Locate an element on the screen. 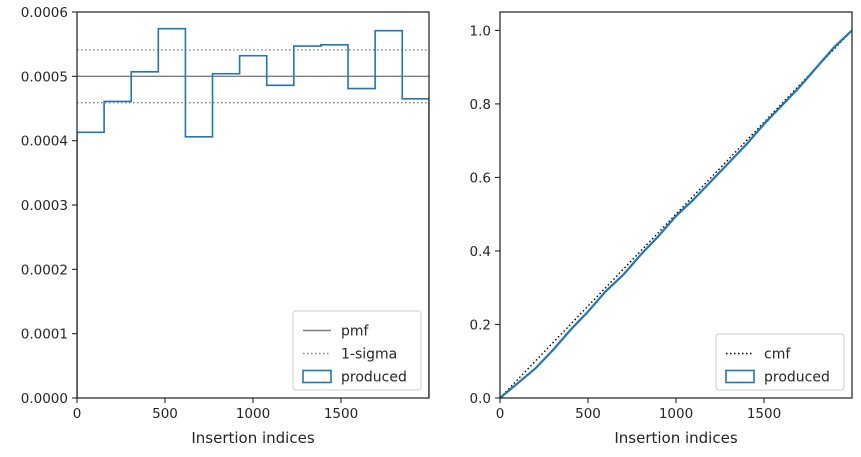 The image size is (861, 457). left-chart-y-tick-label: 0.0004 is located at coordinates (44, 142).